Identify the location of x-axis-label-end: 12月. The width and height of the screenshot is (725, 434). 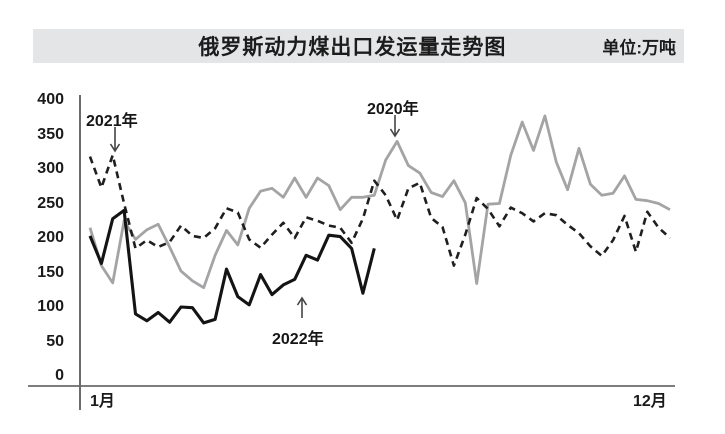
(650, 401).